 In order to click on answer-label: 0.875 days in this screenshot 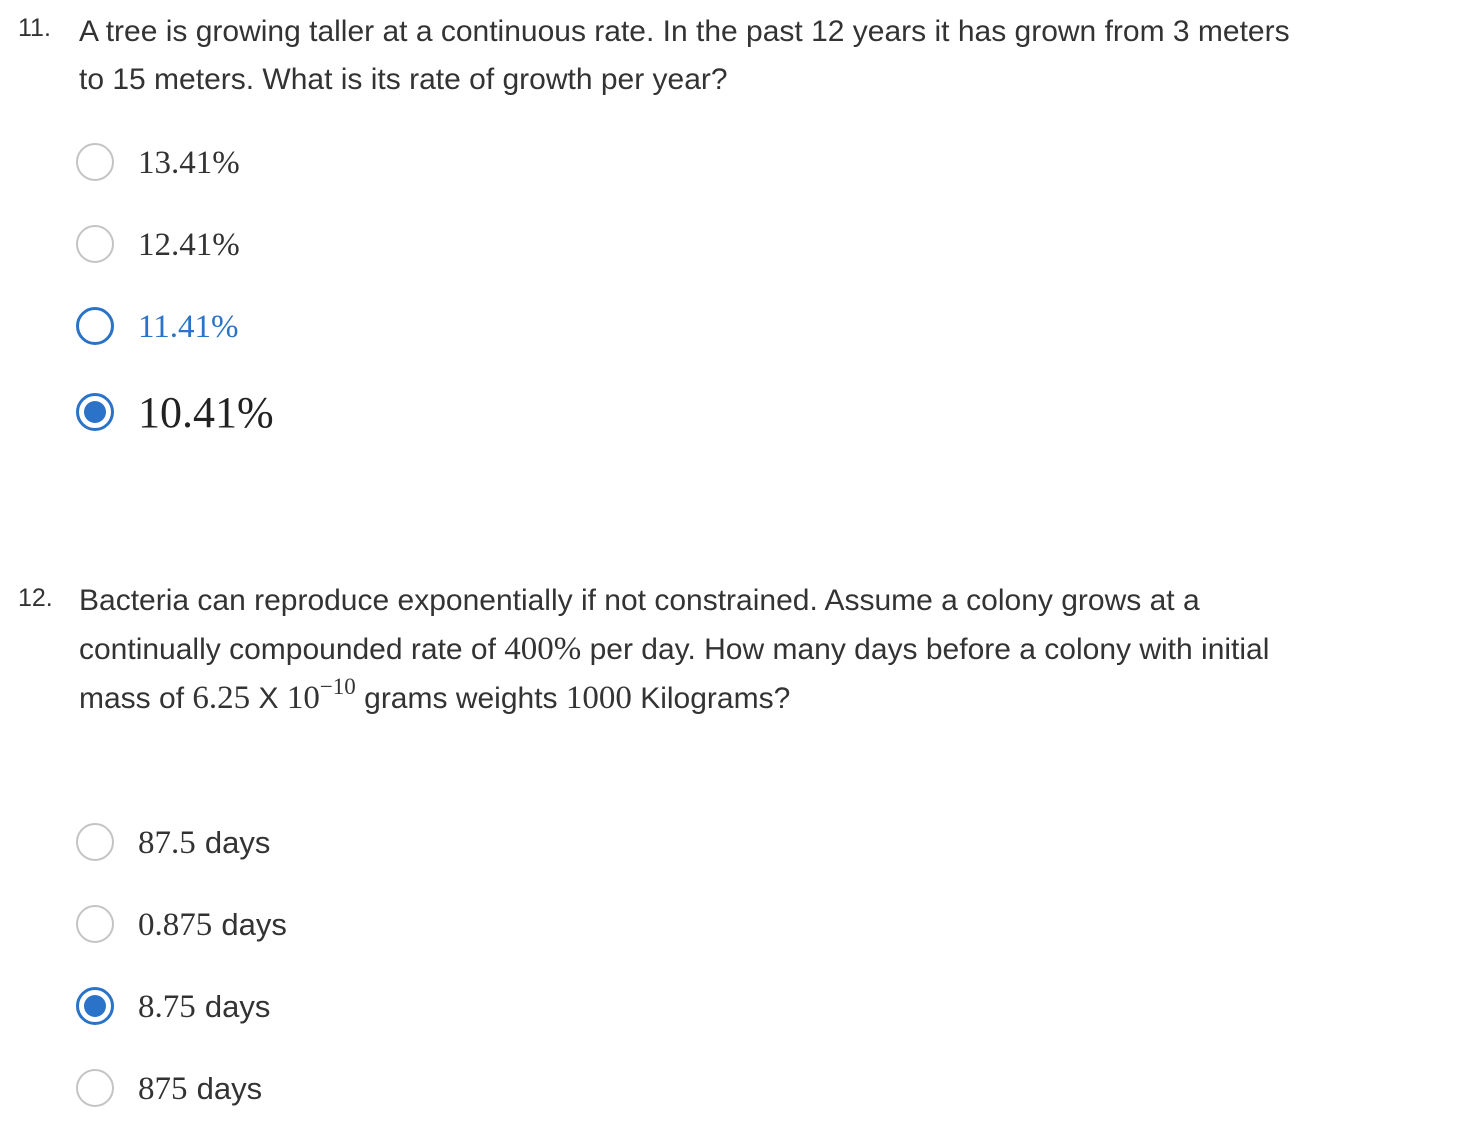, I will do `click(212, 924)`.